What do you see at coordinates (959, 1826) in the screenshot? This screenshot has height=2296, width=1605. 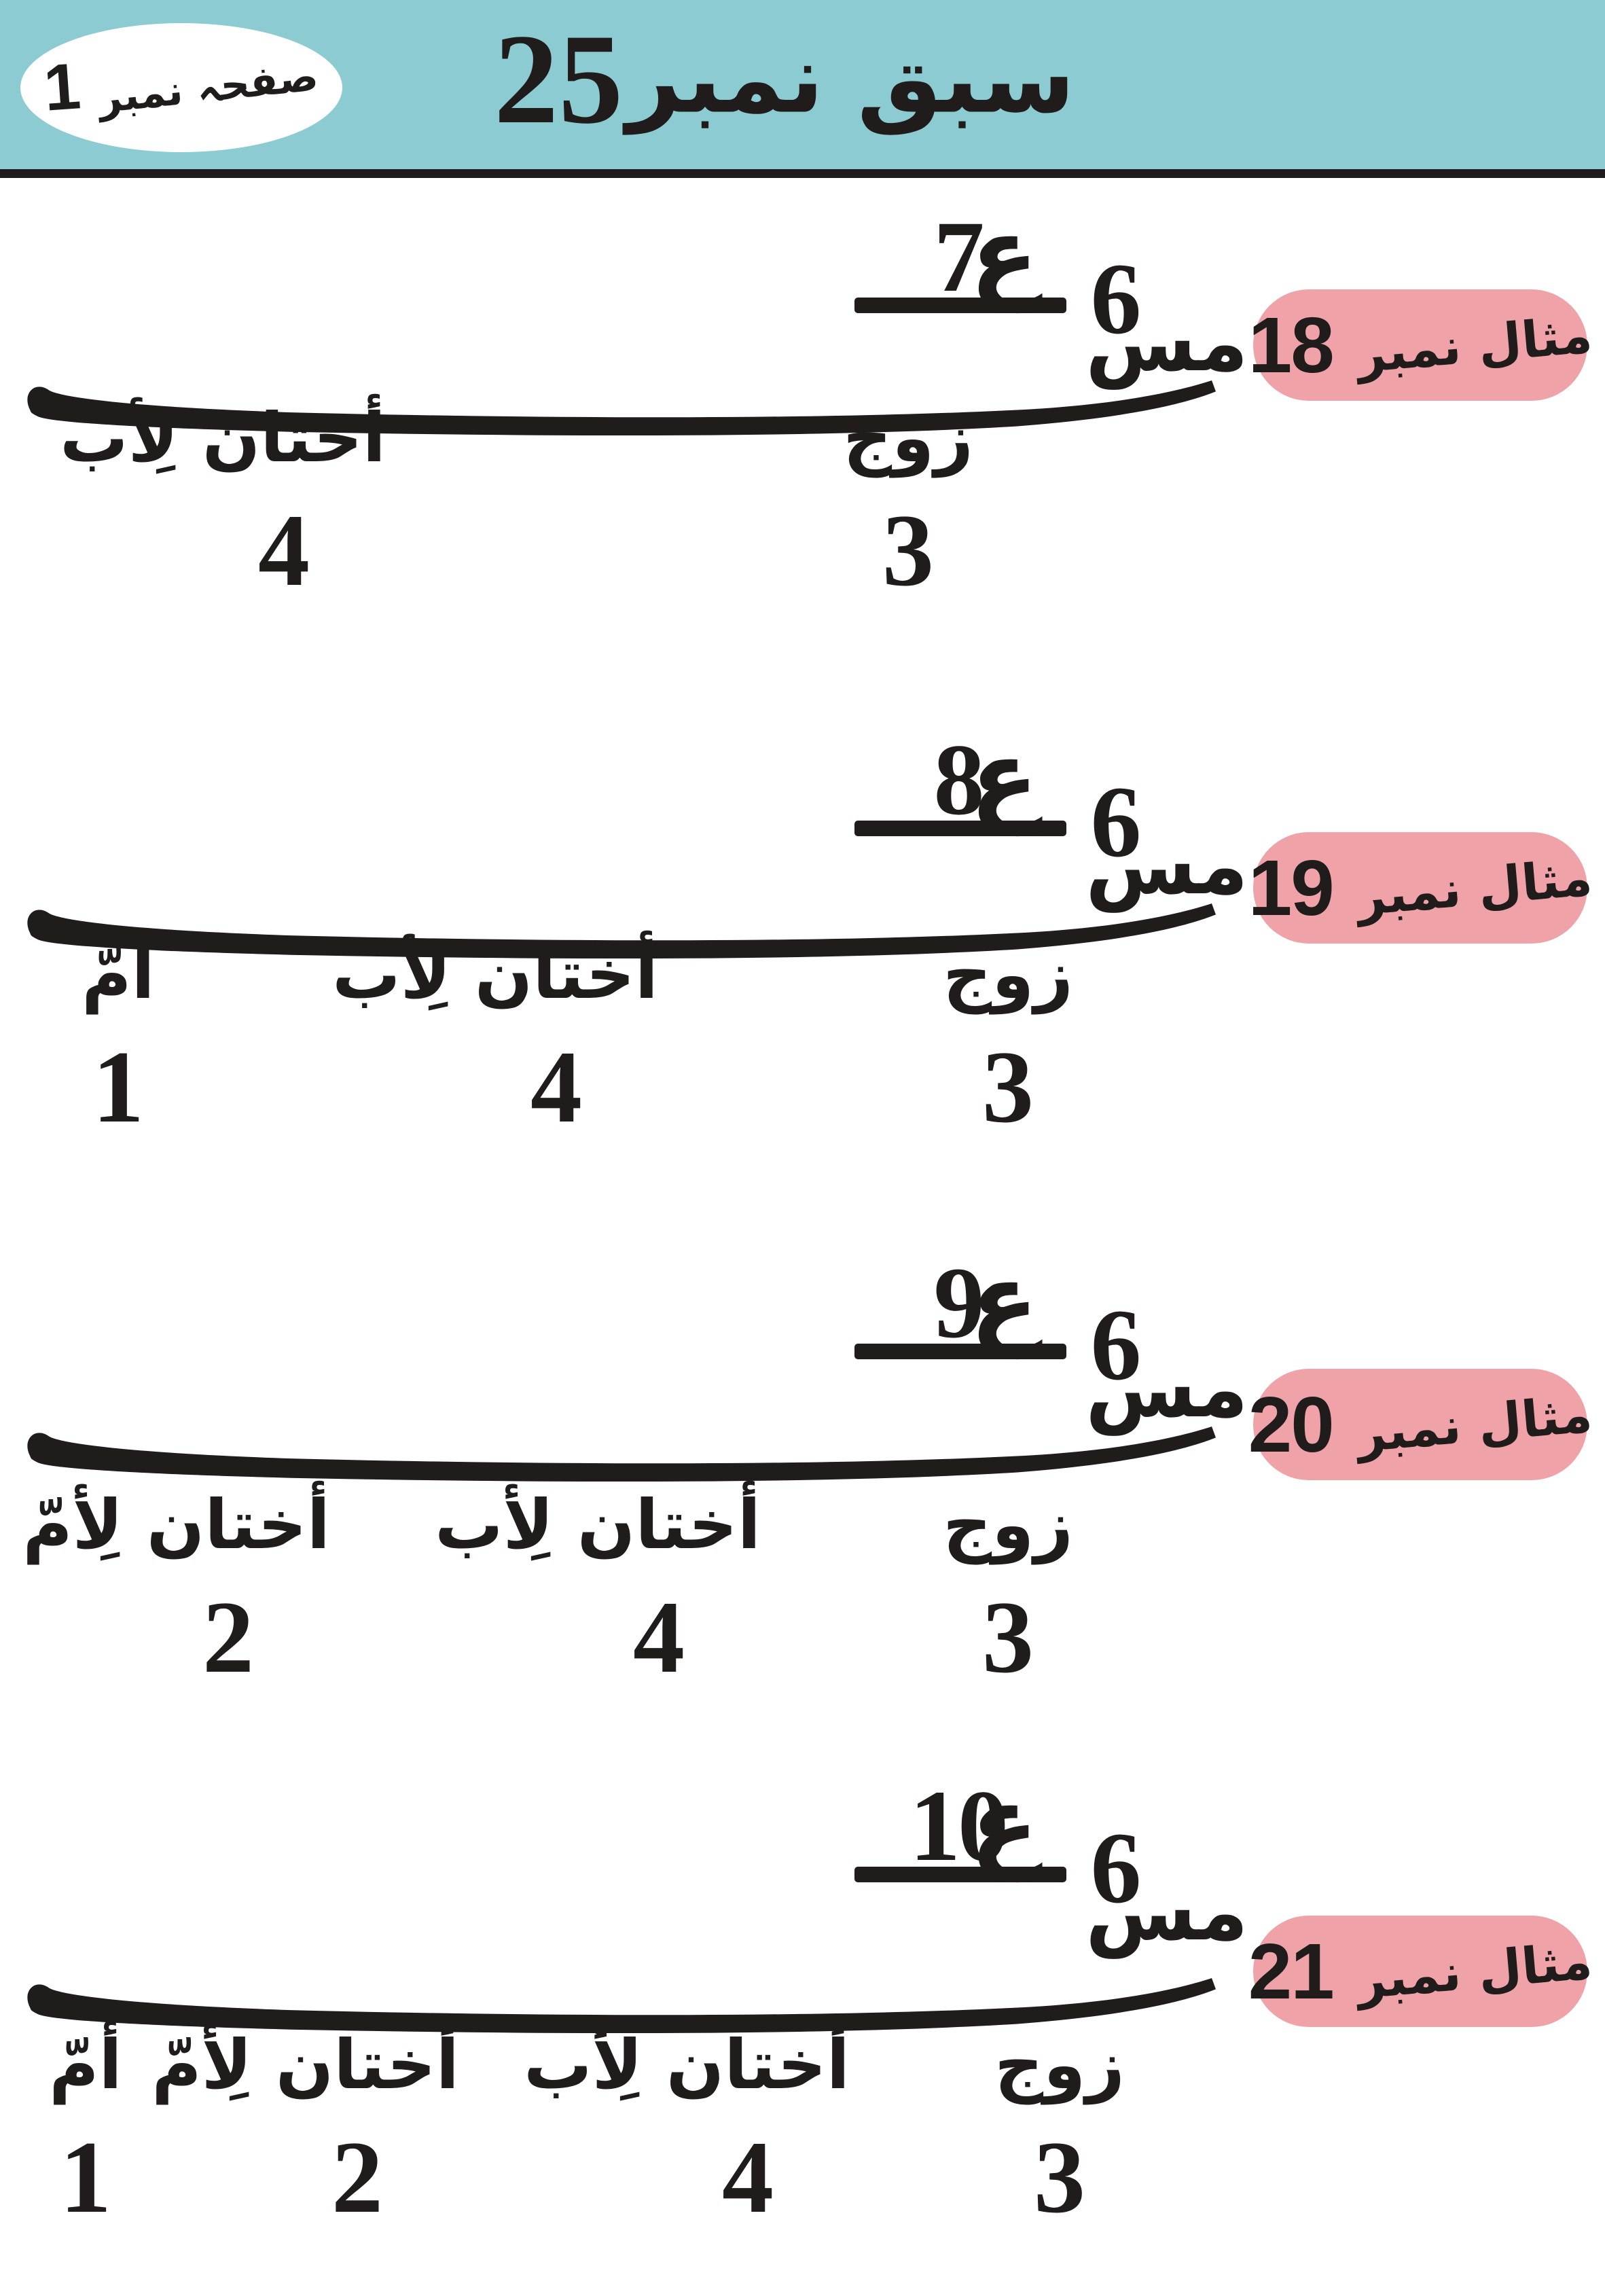 I see `awl-total: 10` at bounding box center [959, 1826].